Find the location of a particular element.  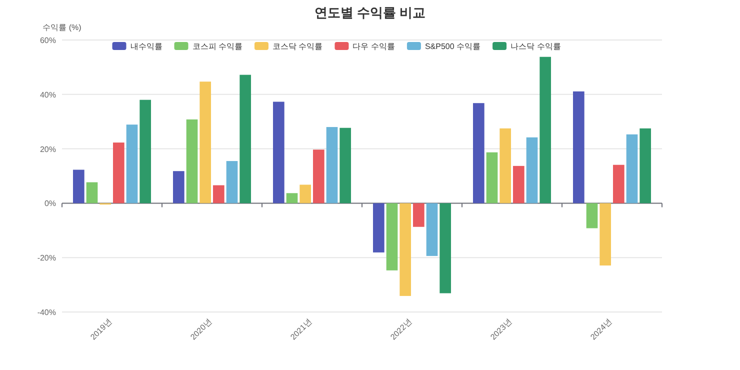

y-tick-label: 20% is located at coordinates (48, 149).